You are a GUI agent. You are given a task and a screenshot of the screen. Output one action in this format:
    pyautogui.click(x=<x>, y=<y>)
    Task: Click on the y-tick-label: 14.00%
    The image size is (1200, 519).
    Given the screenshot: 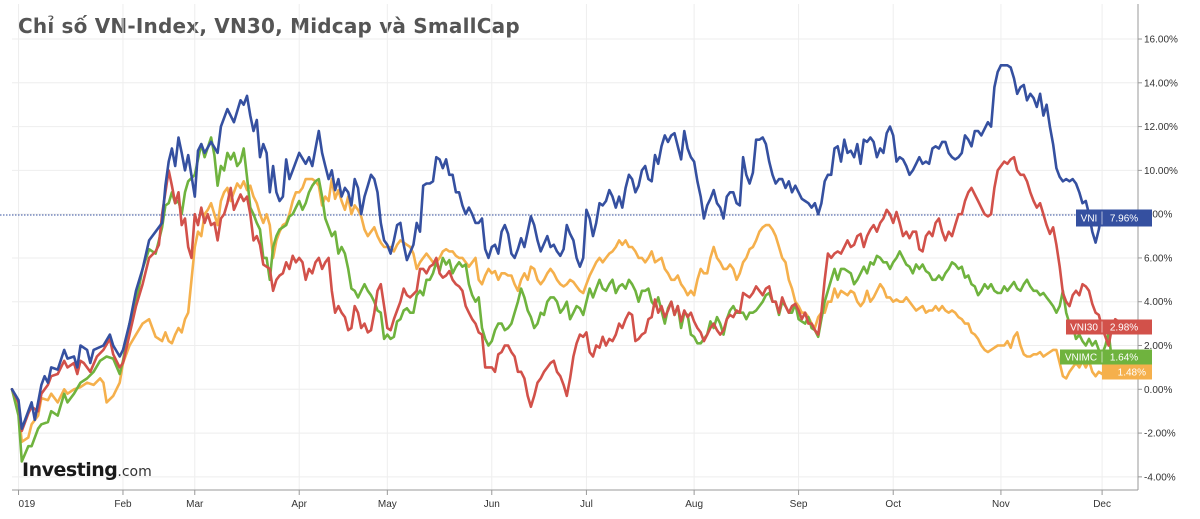 What is the action you would take?
    pyautogui.click(x=1161, y=83)
    